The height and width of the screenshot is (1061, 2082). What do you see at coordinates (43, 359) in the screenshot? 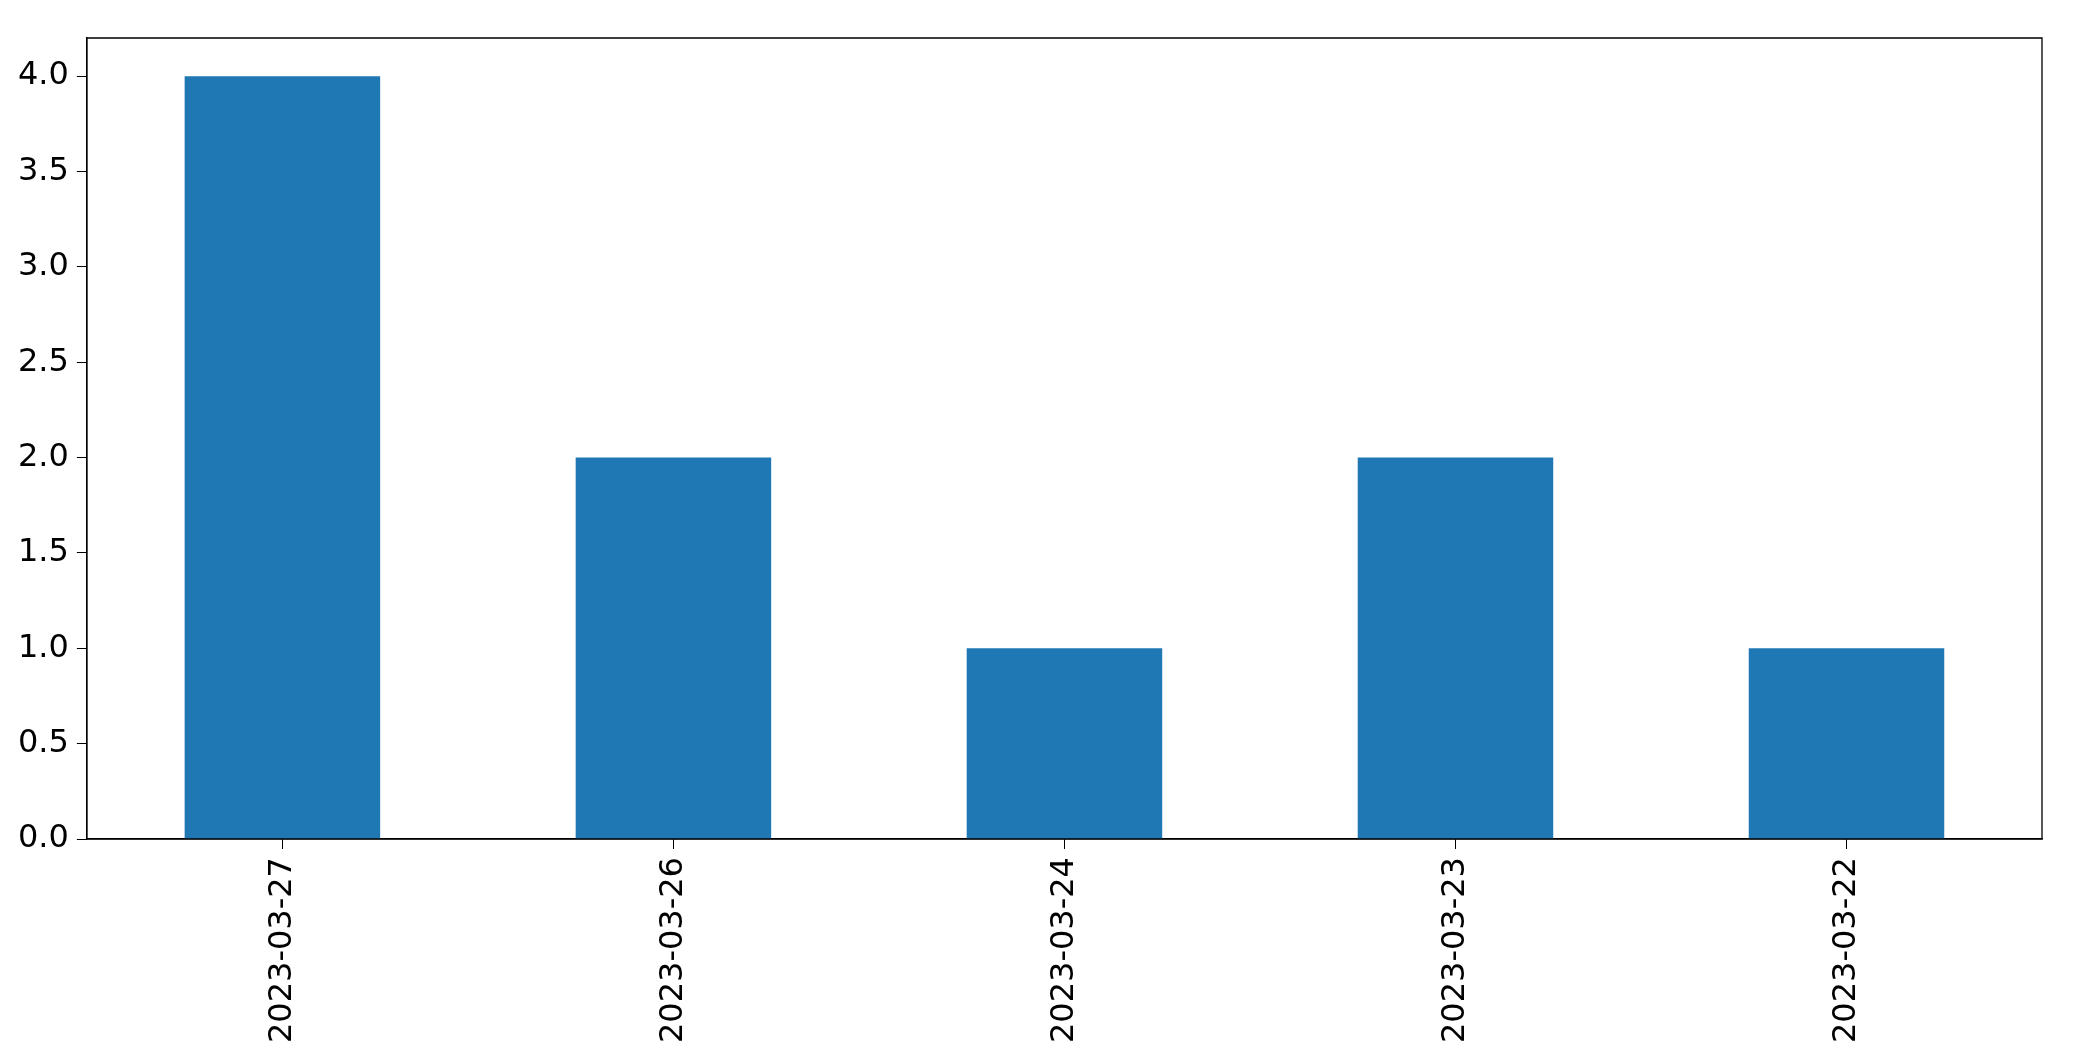
I see `y-tick-label: 2.5` at bounding box center [43, 359].